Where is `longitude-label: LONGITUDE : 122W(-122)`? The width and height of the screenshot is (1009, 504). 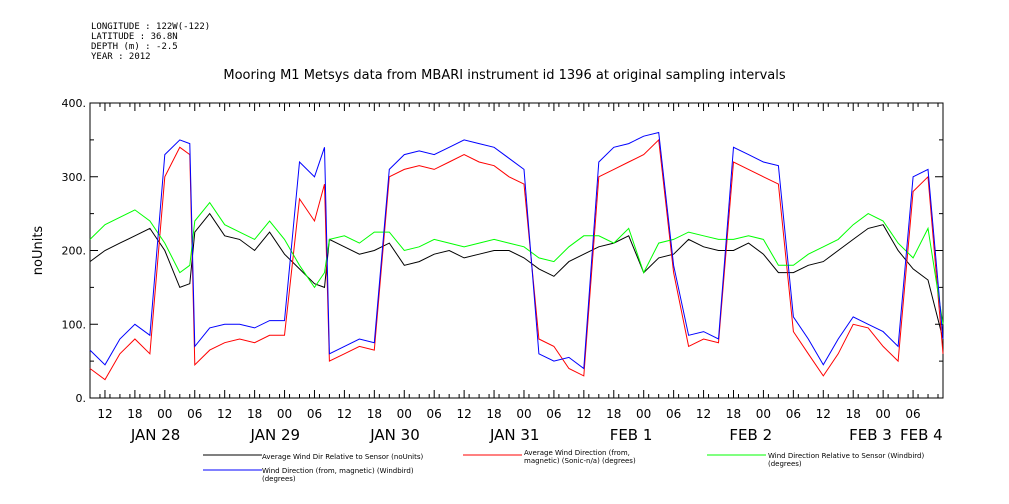 longitude-label: LONGITUDE : 122W(-122) is located at coordinates (151, 27).